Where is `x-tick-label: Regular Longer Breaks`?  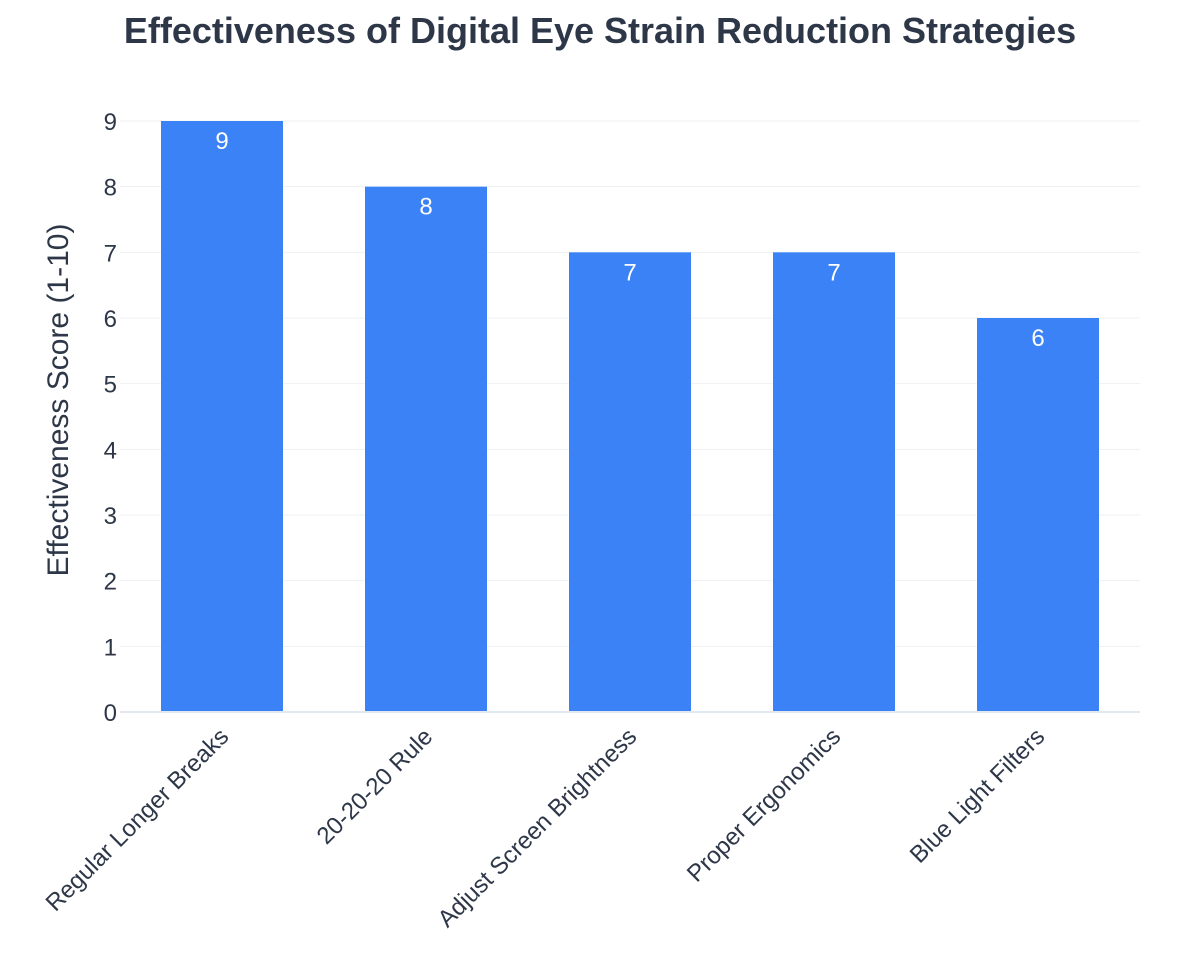
x-tick-label: Regular Longer Breaks is located at coordinates (138, 820).